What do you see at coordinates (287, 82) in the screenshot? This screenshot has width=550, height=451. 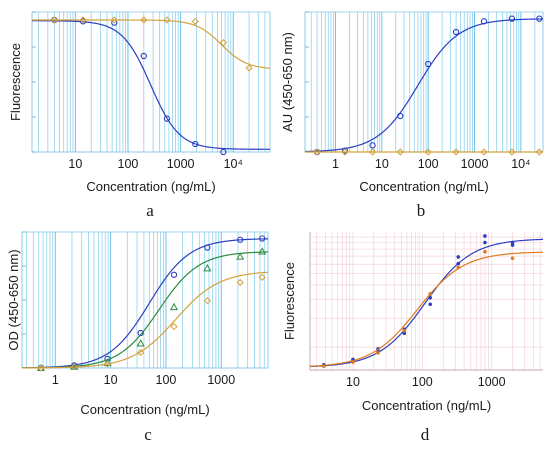 I see `y-axis-label: AU (450-650 nm)` at bounding box center [287, 82].